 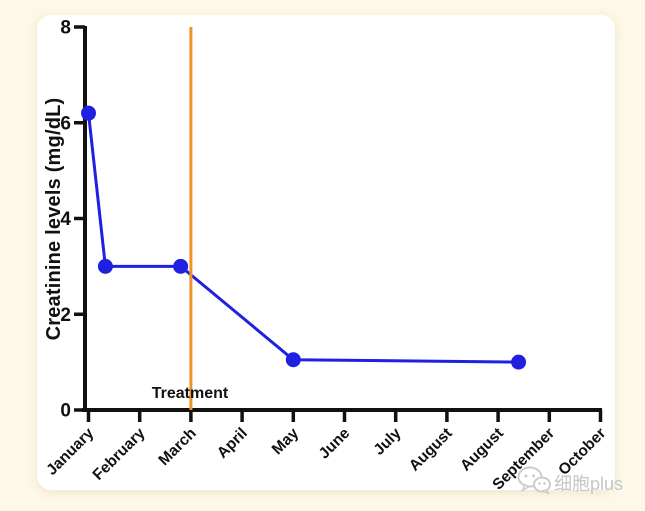 I want to click on y-tick-label: 2, so click(x=65, y=315).